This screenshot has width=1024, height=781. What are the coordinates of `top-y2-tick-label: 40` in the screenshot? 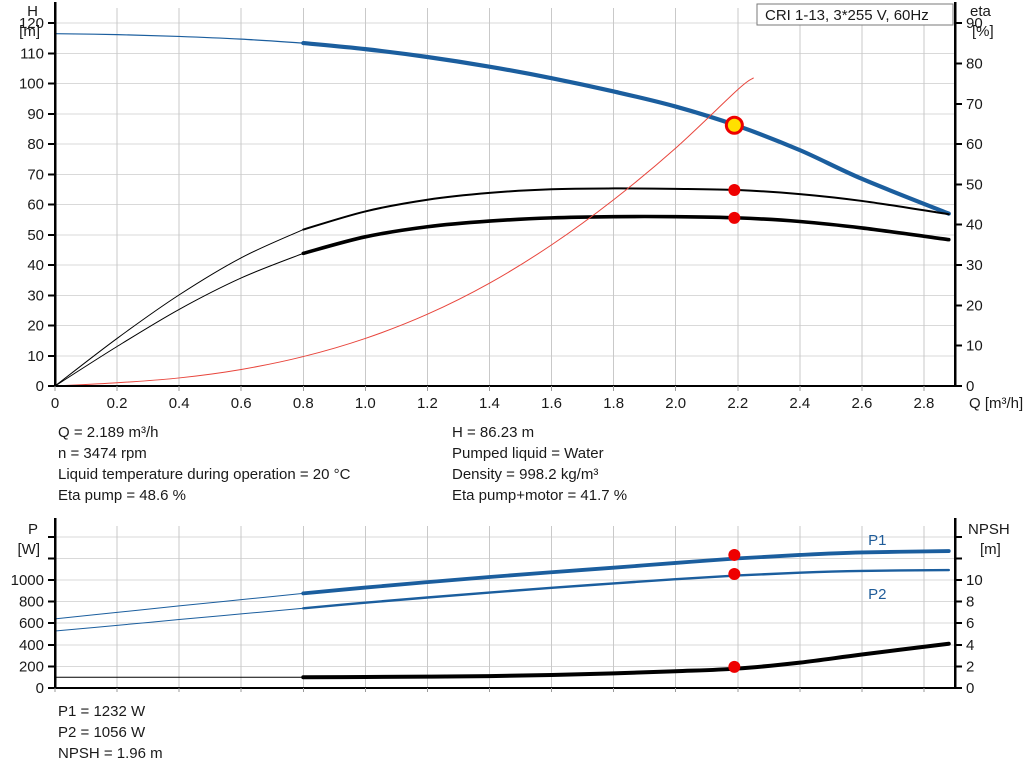 It's located at (974, 225).